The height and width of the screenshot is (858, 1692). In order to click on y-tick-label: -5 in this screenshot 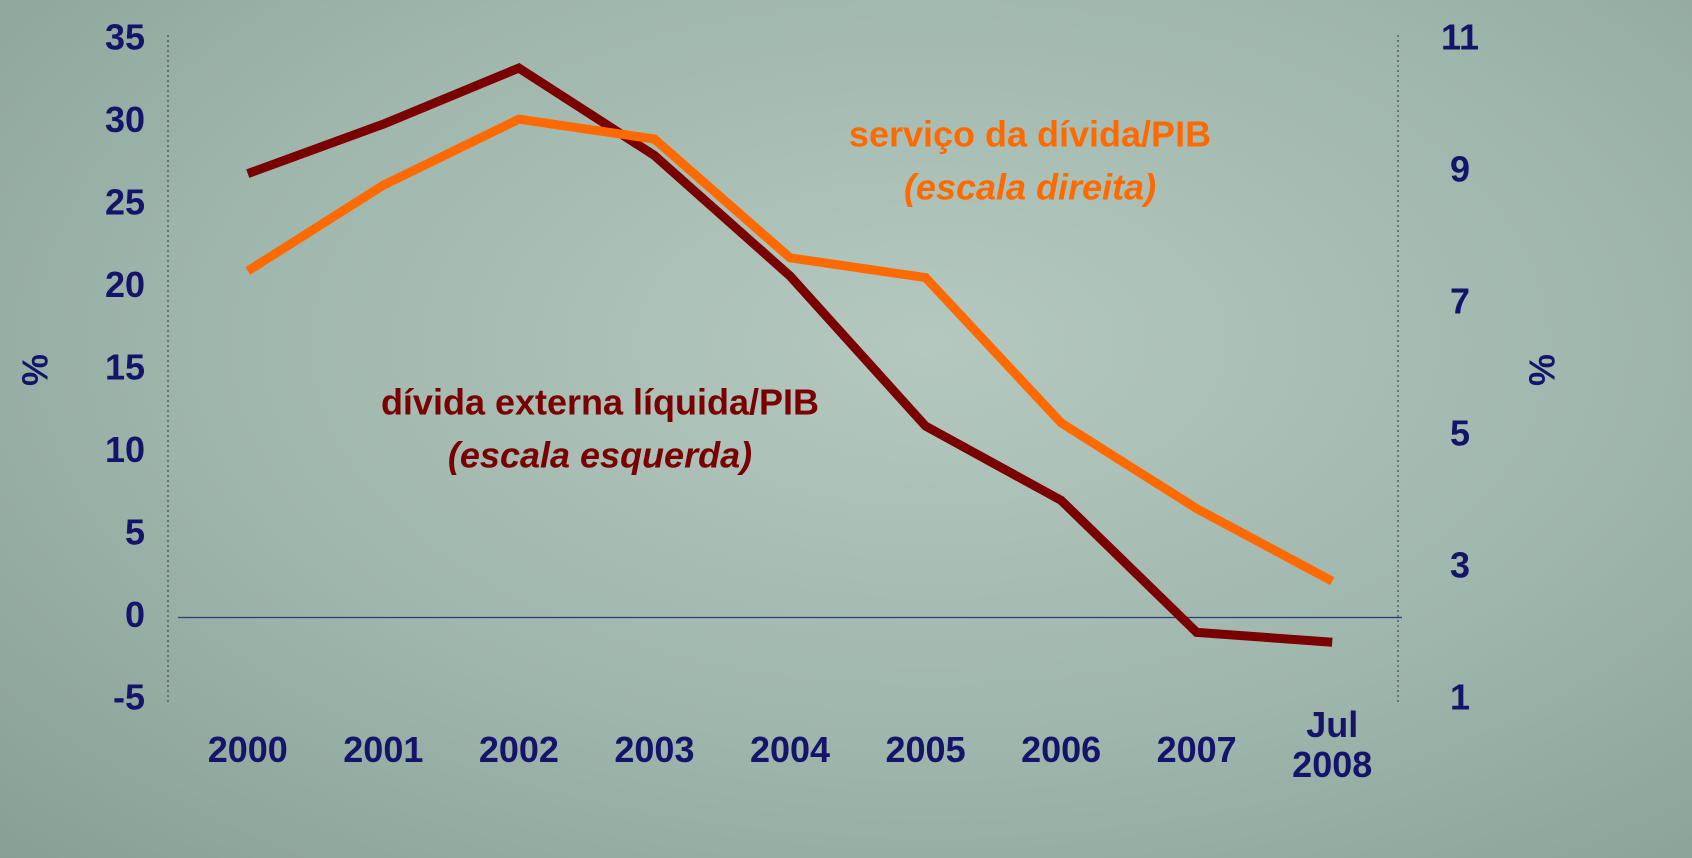, I will do `click(129, 697)`.